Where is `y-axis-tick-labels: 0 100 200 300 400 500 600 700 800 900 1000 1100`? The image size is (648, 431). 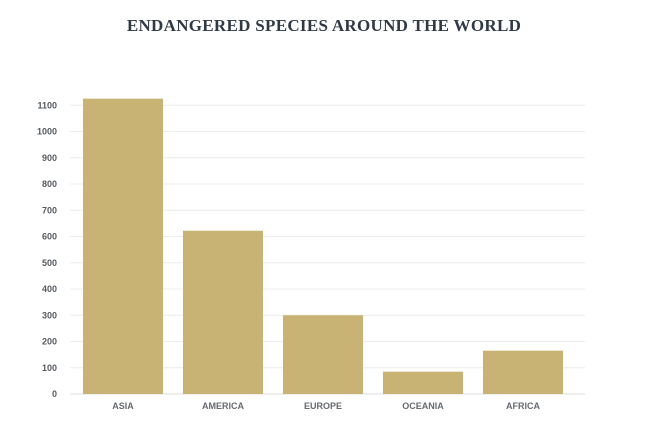
y-axis-tick-labels: 0 100 200 300 400 500 600 700 800 900 1000 1100 is located at coordinates (47, 249).